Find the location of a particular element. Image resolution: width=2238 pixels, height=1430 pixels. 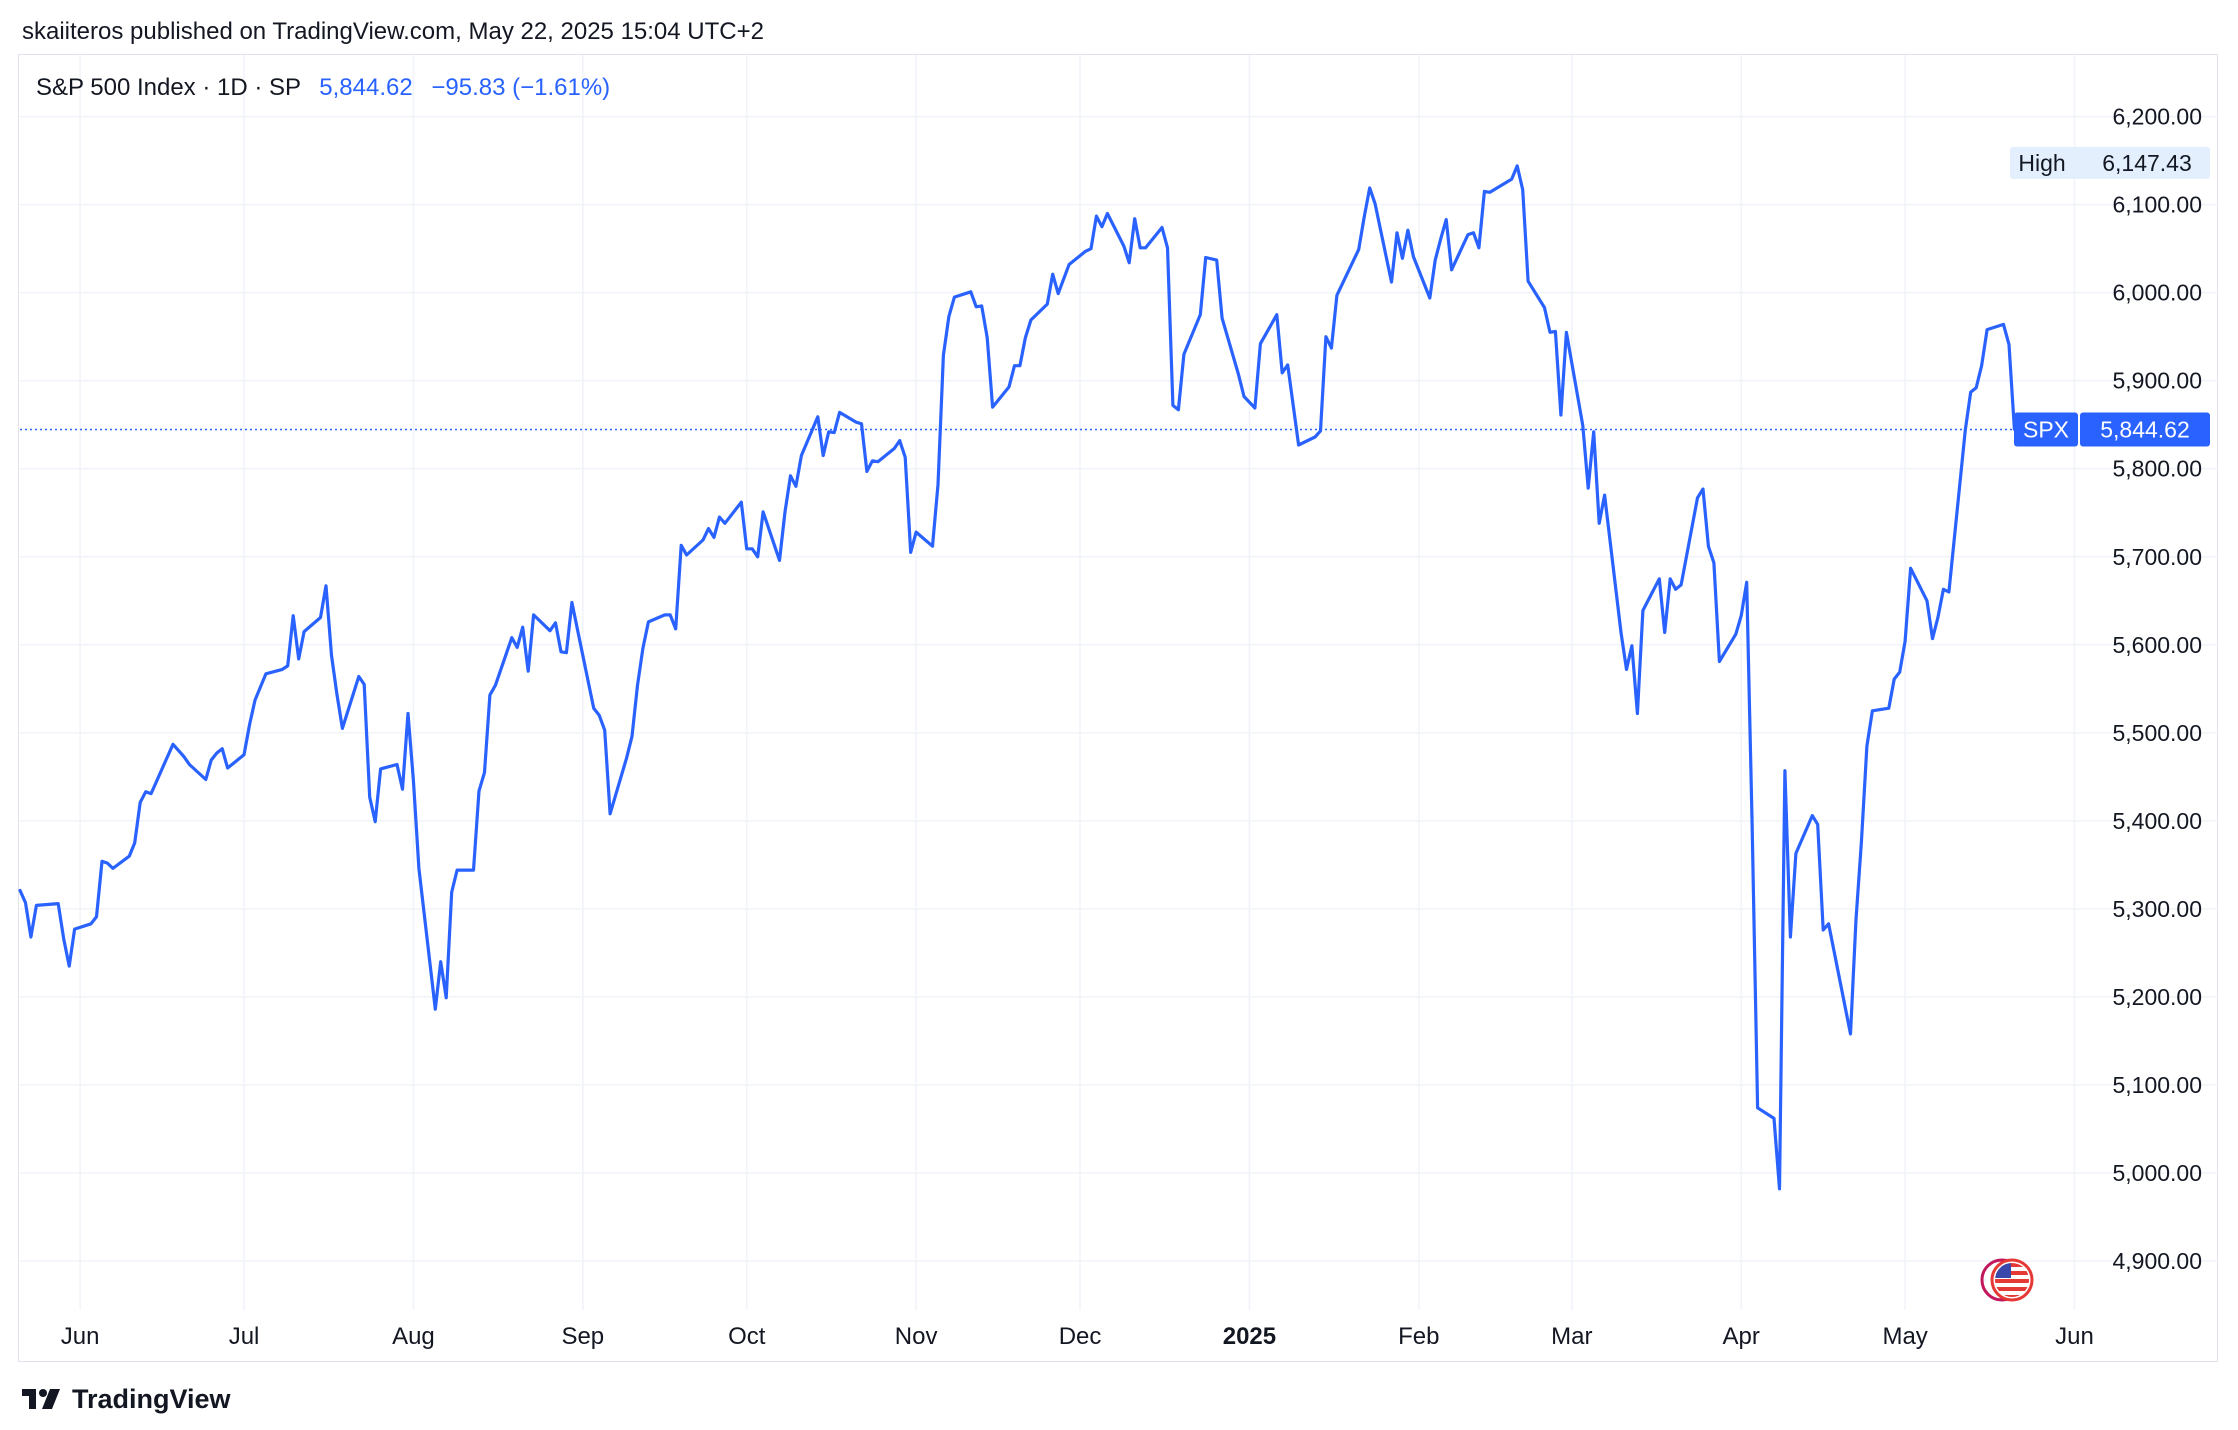

y-tick-label: 5,800.00 is located at coordinates (2157, 469).